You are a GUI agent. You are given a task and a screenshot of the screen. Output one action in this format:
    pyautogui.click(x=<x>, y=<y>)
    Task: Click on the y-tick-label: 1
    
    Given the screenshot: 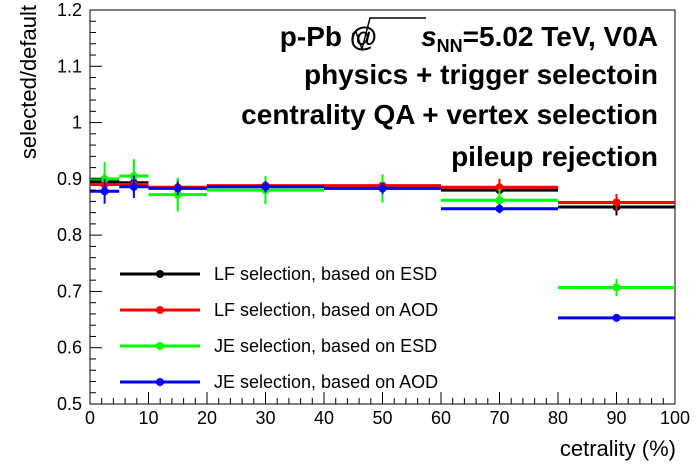 What is the action you would take?
    pyautogui.click(x=77, y=123)
    